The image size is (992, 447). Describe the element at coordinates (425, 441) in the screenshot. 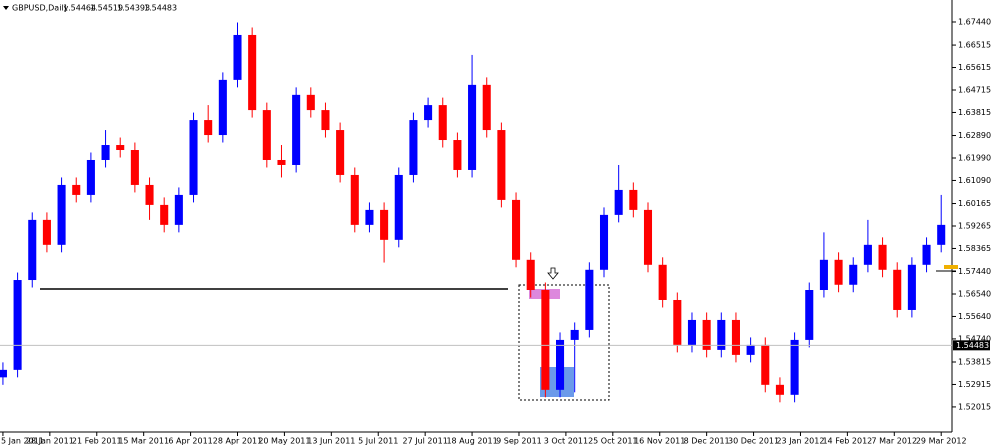

I see `x-tick-label: 27 Jul 2011` at that location.